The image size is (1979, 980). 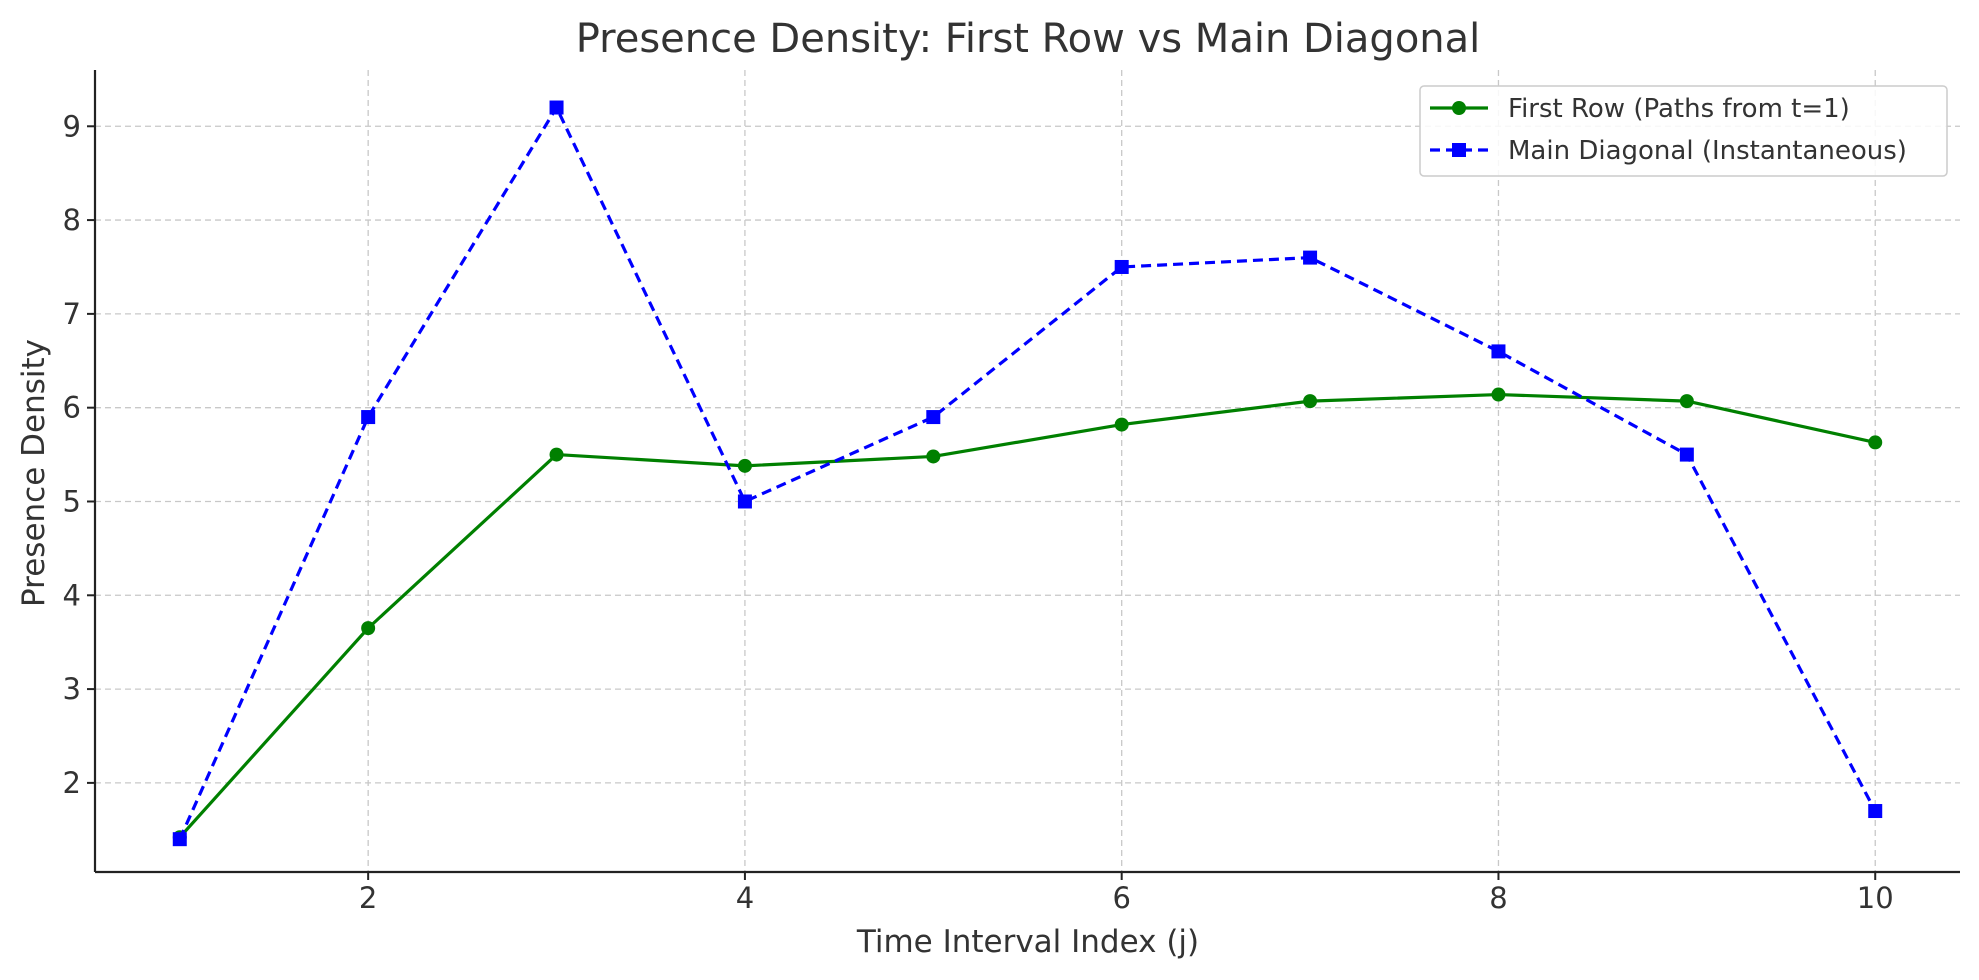 What do you see at coordinates (72, 220) in the screenshot?
I see `y-tick-label-8: 8` at bounding box center [72, 220].